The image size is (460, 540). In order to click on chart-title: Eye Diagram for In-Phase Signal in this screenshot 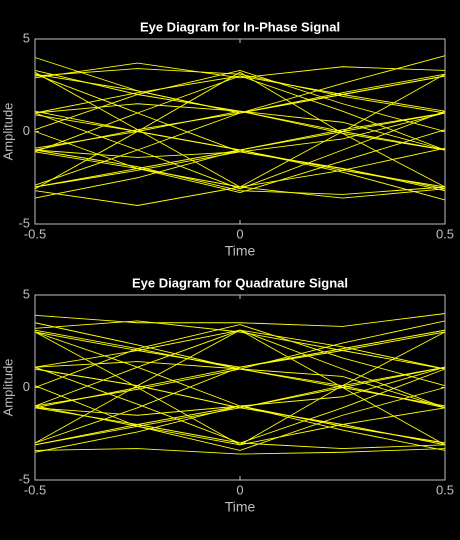, I will do `click(240, 26)`.